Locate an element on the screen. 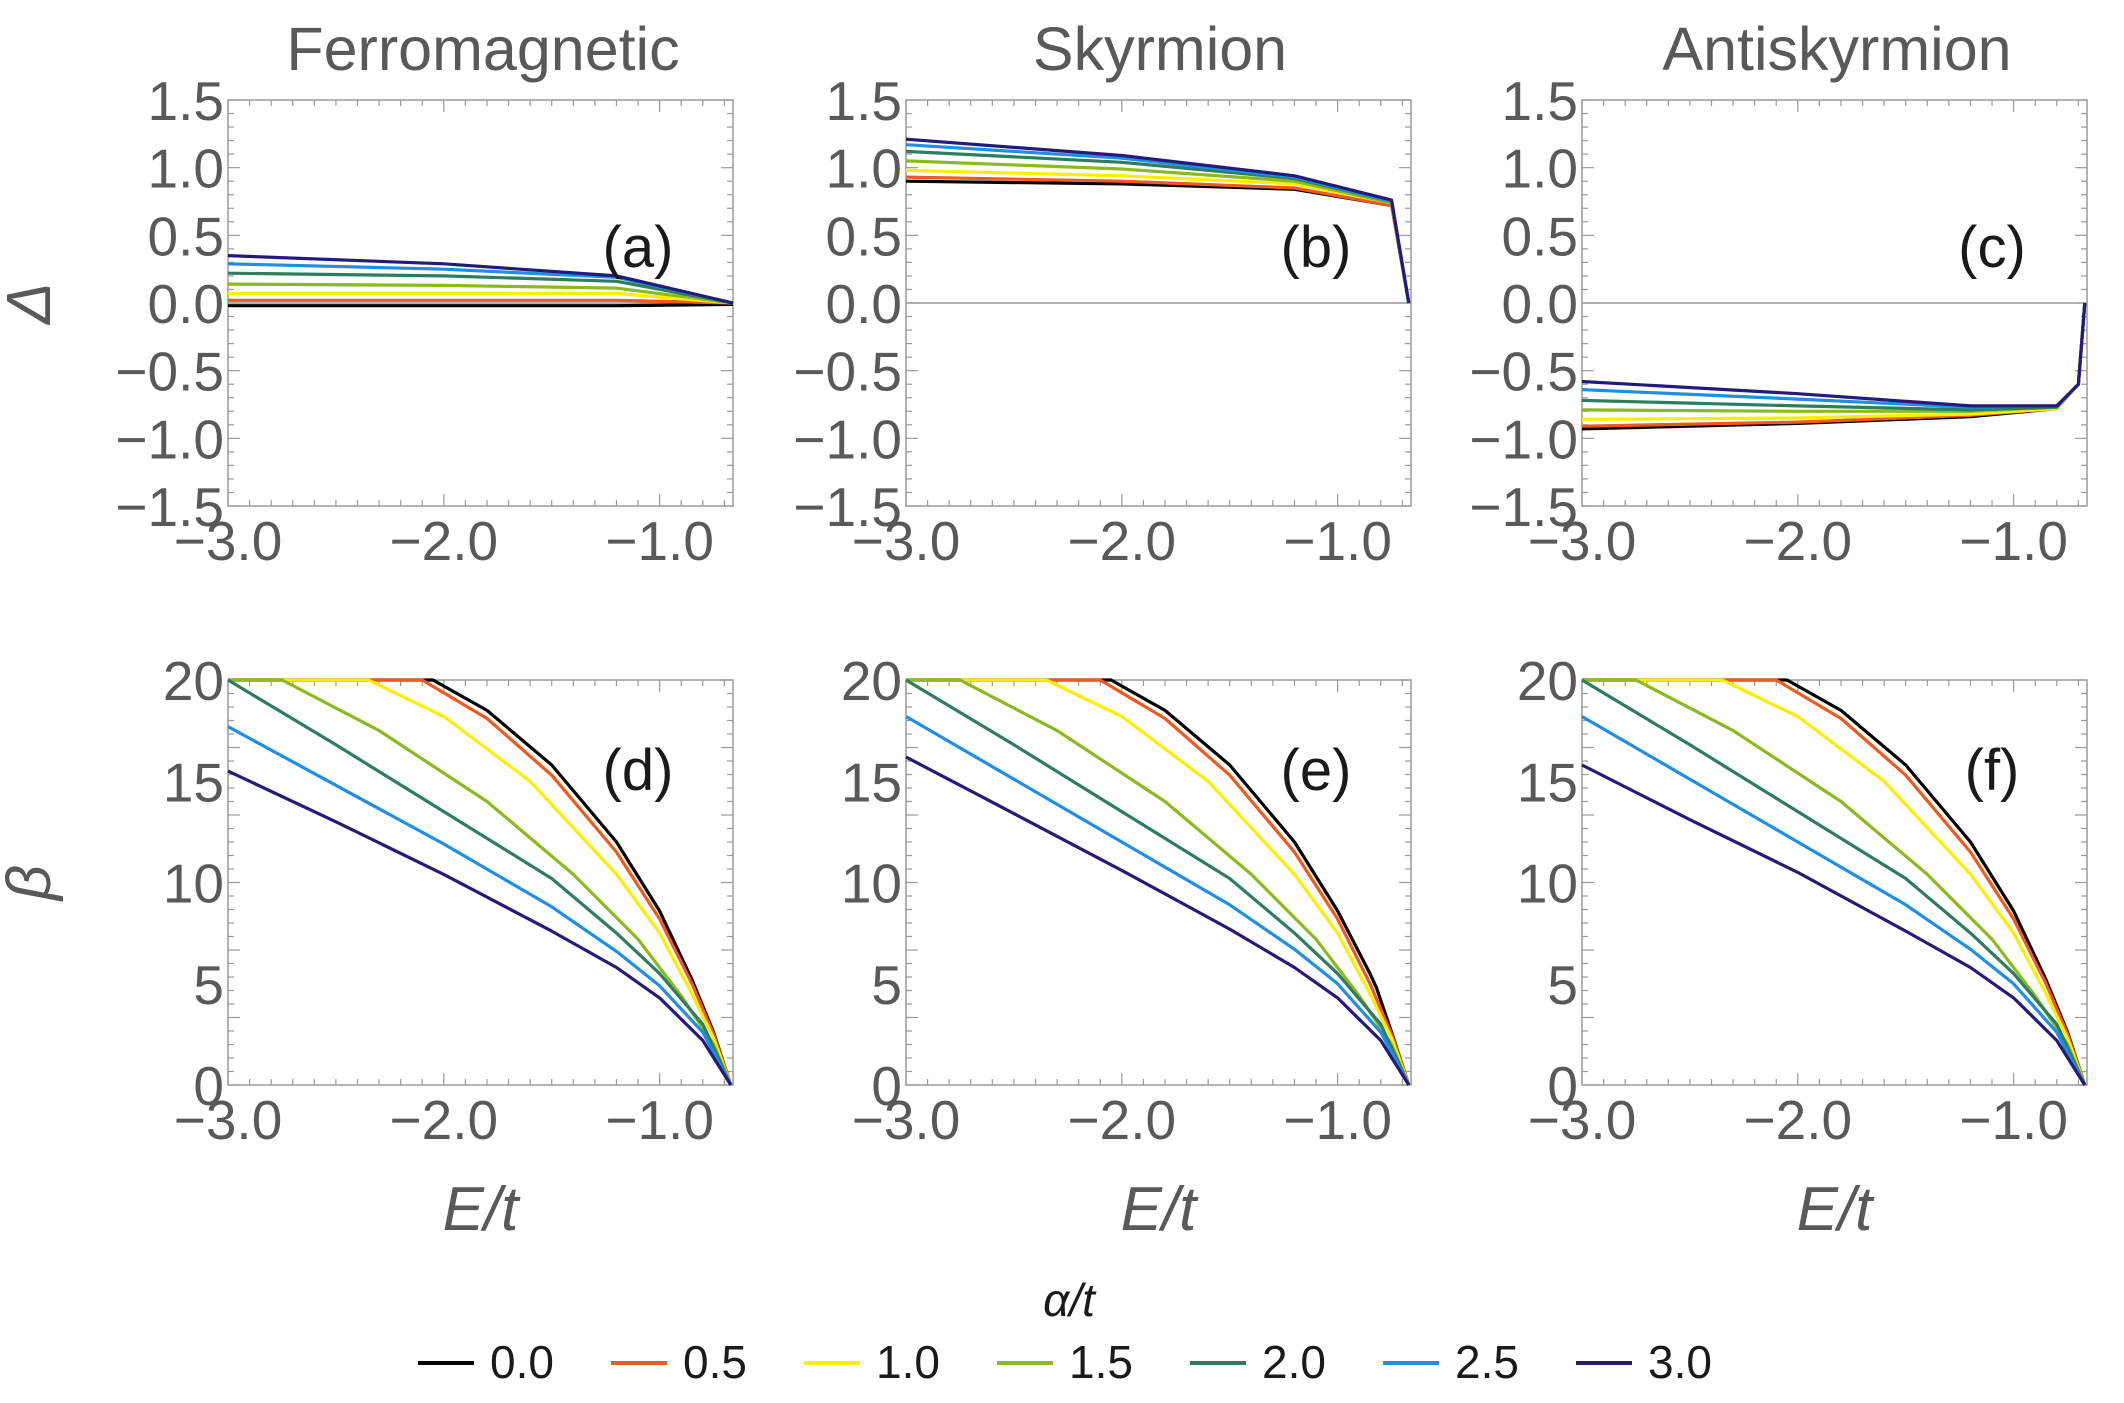  legend-entry: 2.5 is located at coordinates (1451, 1362).